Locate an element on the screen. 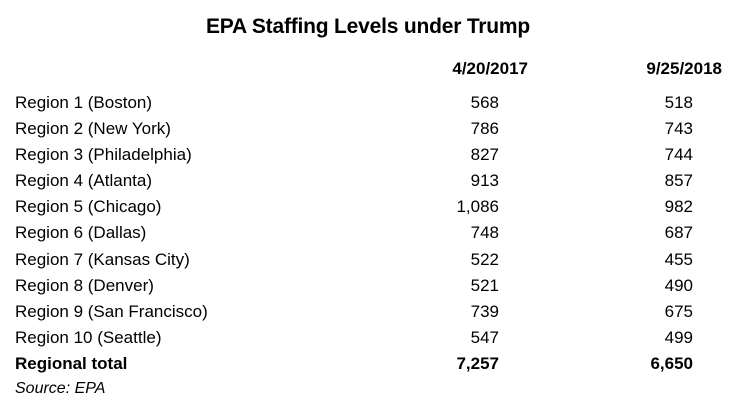 This screenshot has width=736, height=408. row-value-2018: 744 is located at coordinates (678, 155).